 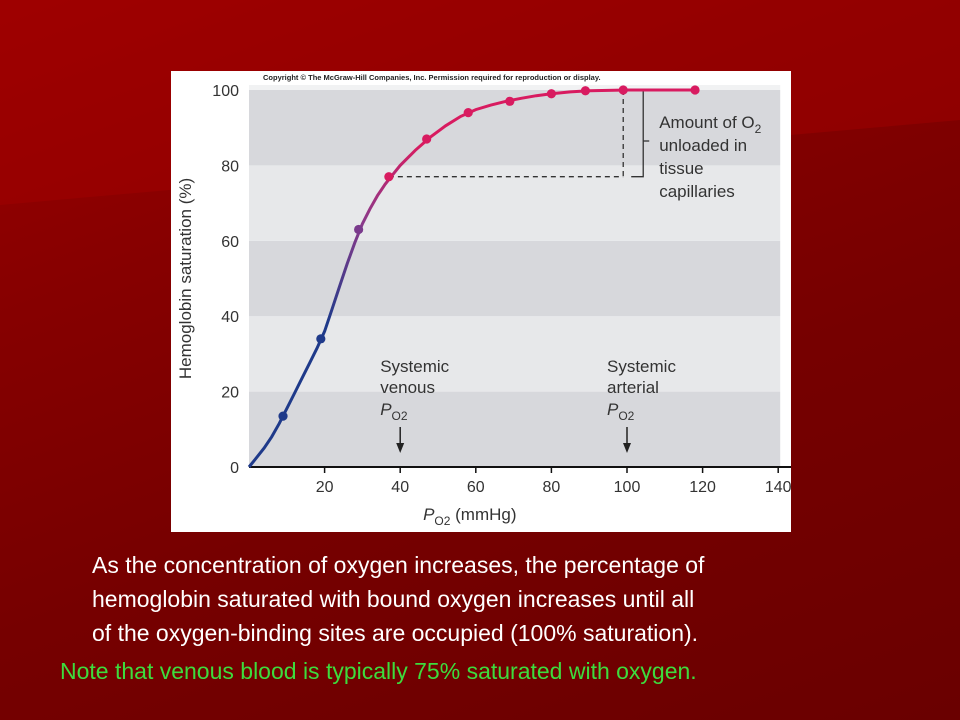 I want to click on venous-arrow-head, so click(x=400, y=448).